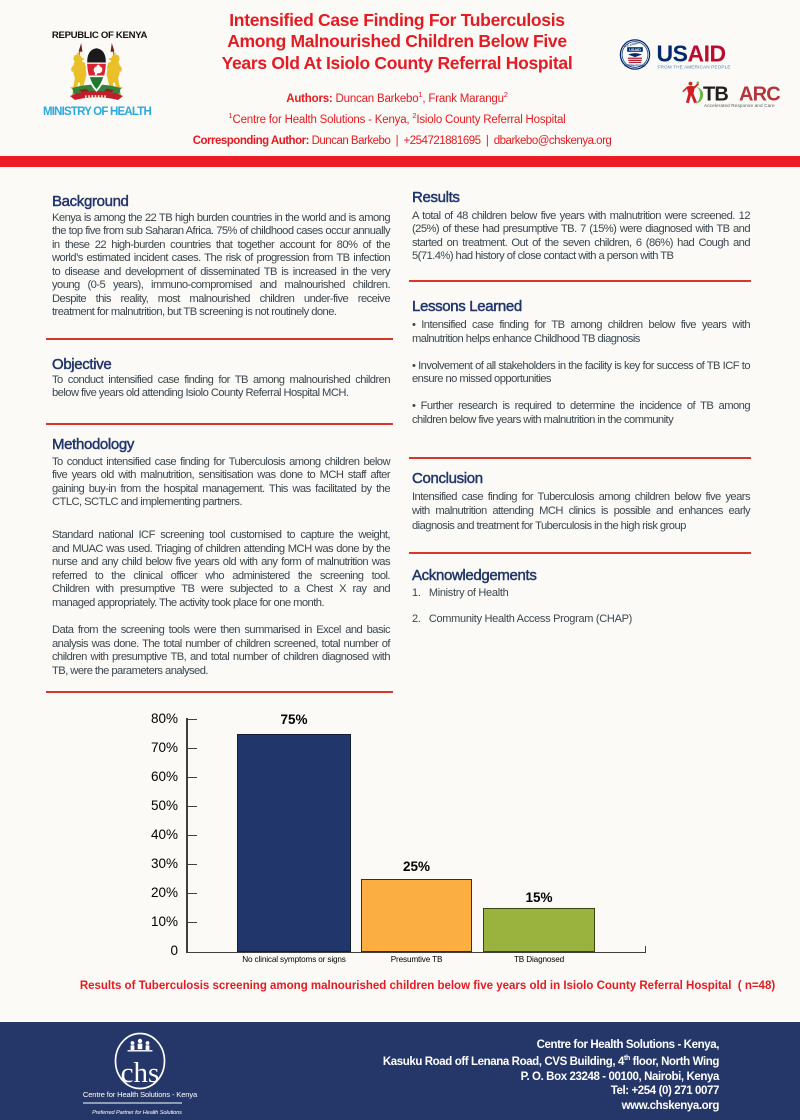  Describe the element at coordinates (140, 1073) in the screenshot. I see `svg-text: chs` at that location.